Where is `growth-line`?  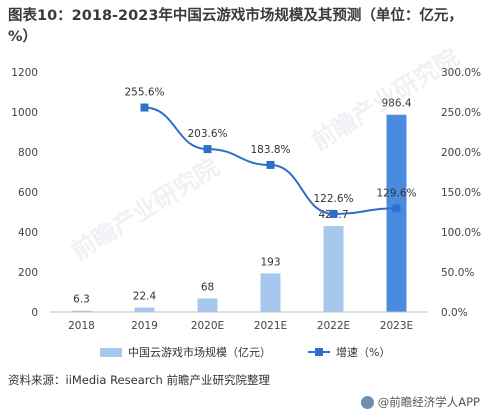 growth-line is located at coordinates (270, 160).